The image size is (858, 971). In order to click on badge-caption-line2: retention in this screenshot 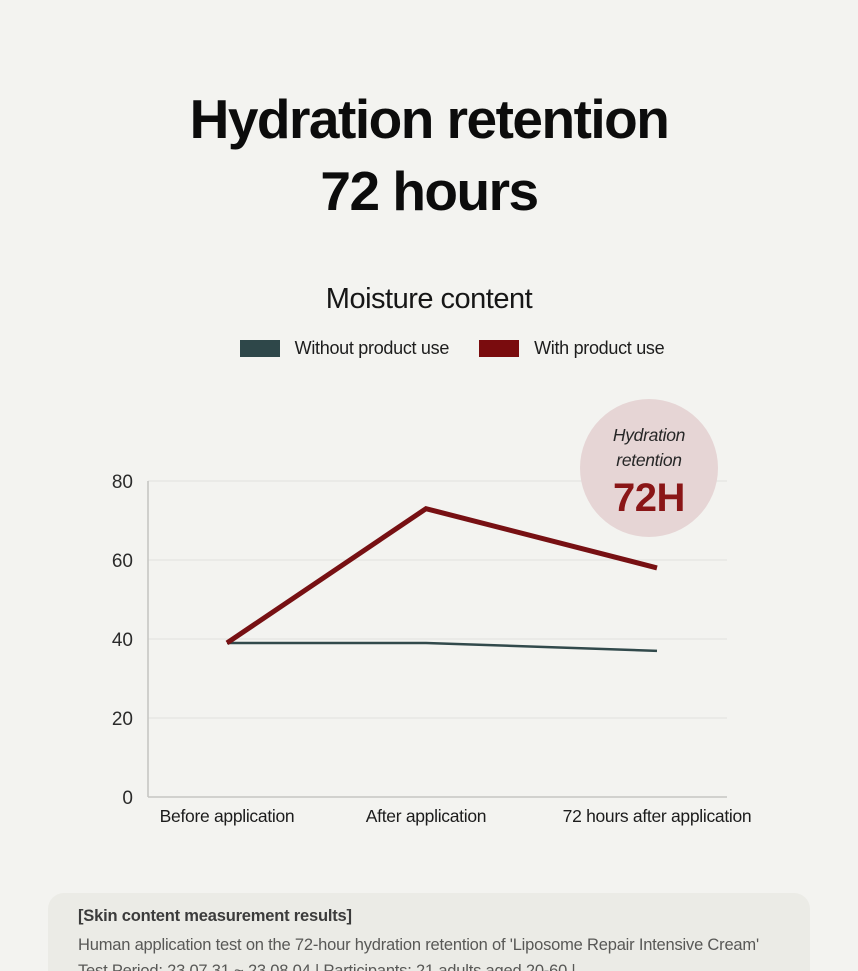, I will do `click(649, 460)`.